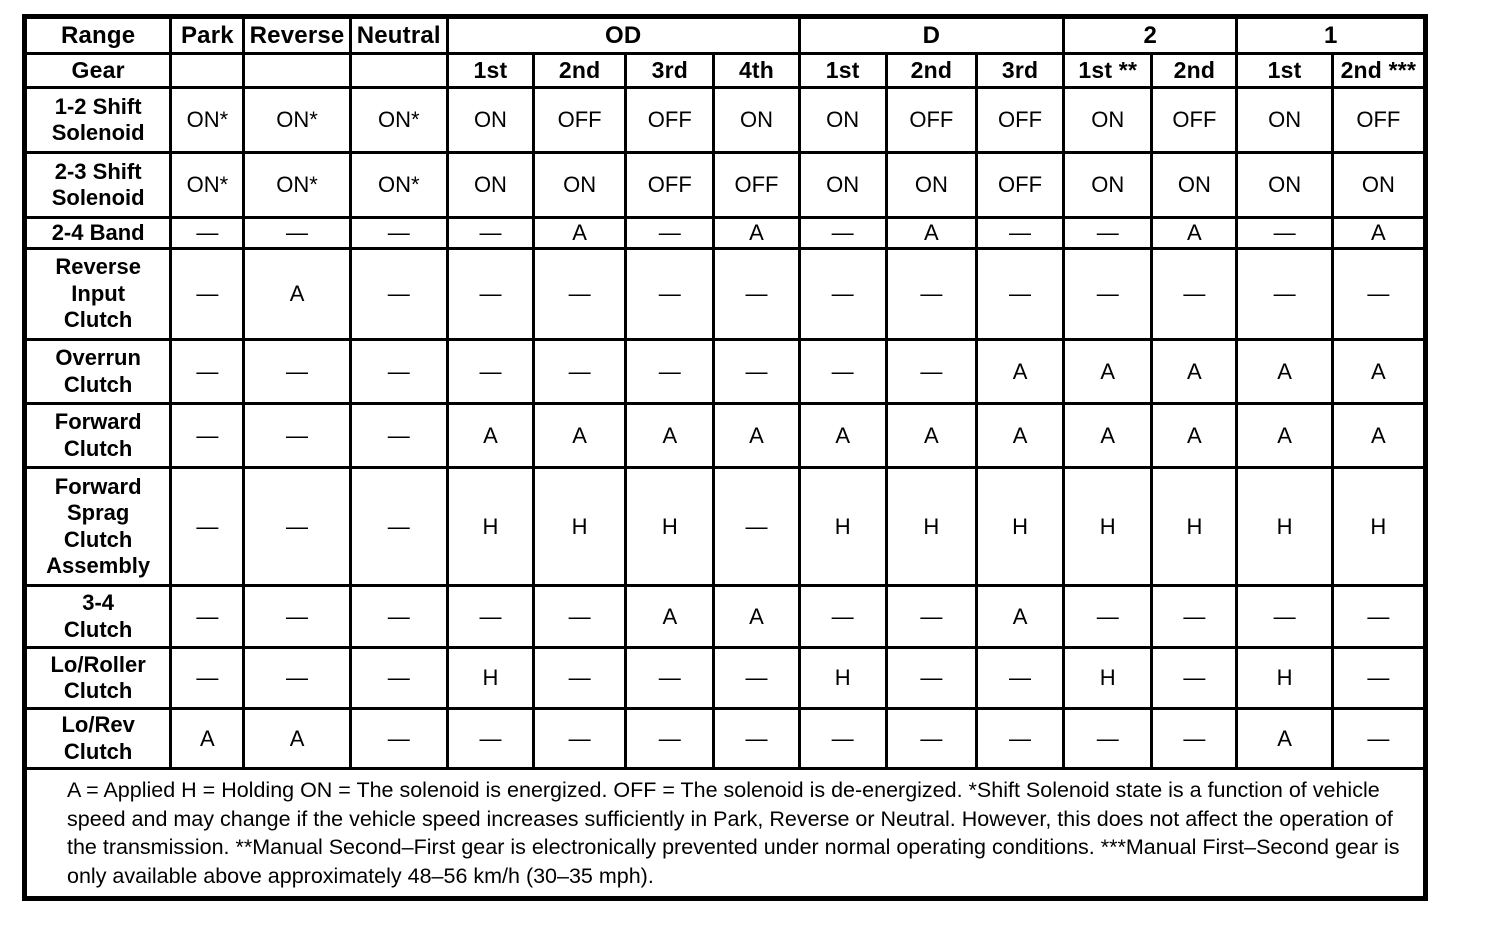 The height and width of the screenshot is (936, 1504). Describe the element at coordinates (297, 185) in the screenshot. I see `value-cell: ON*` at that location.